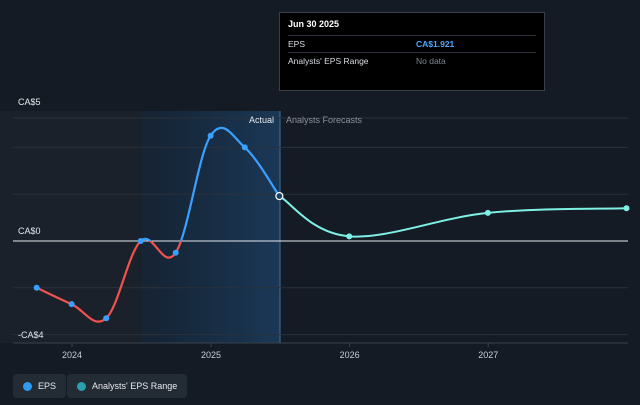  What do you see at coordinates (488, 355) in the screenshot?
I see `x-tick-label: 2027` at bounding box center [488, 355].